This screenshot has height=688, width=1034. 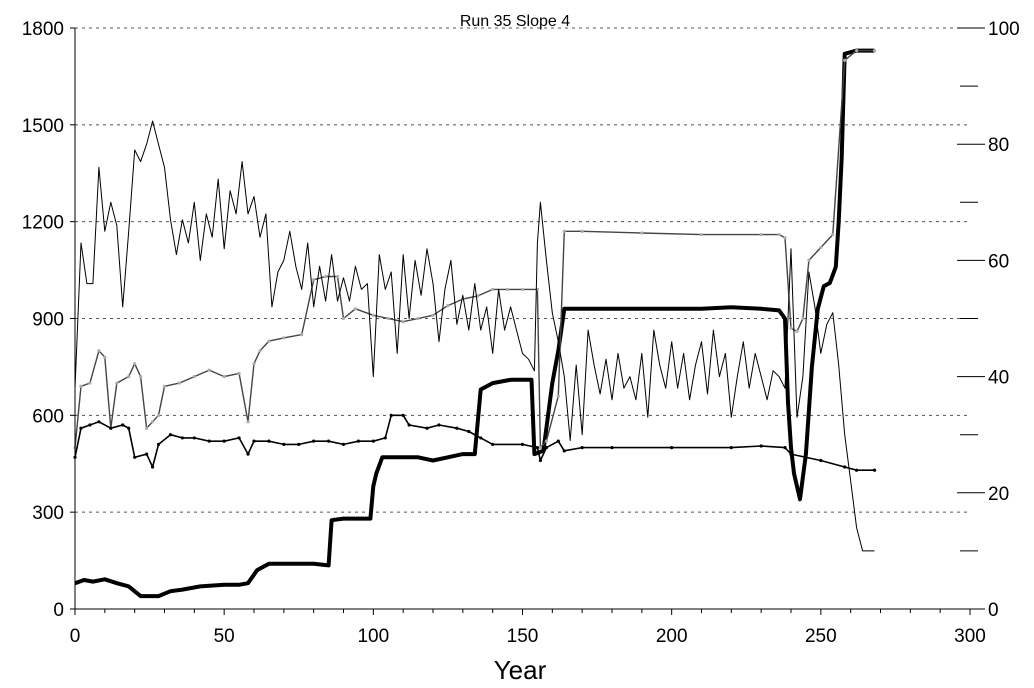 What do you see at coordinates (998, 378) in the screenshot?
I see `y2-tick-label: 40` at bounding box center [998, 378].